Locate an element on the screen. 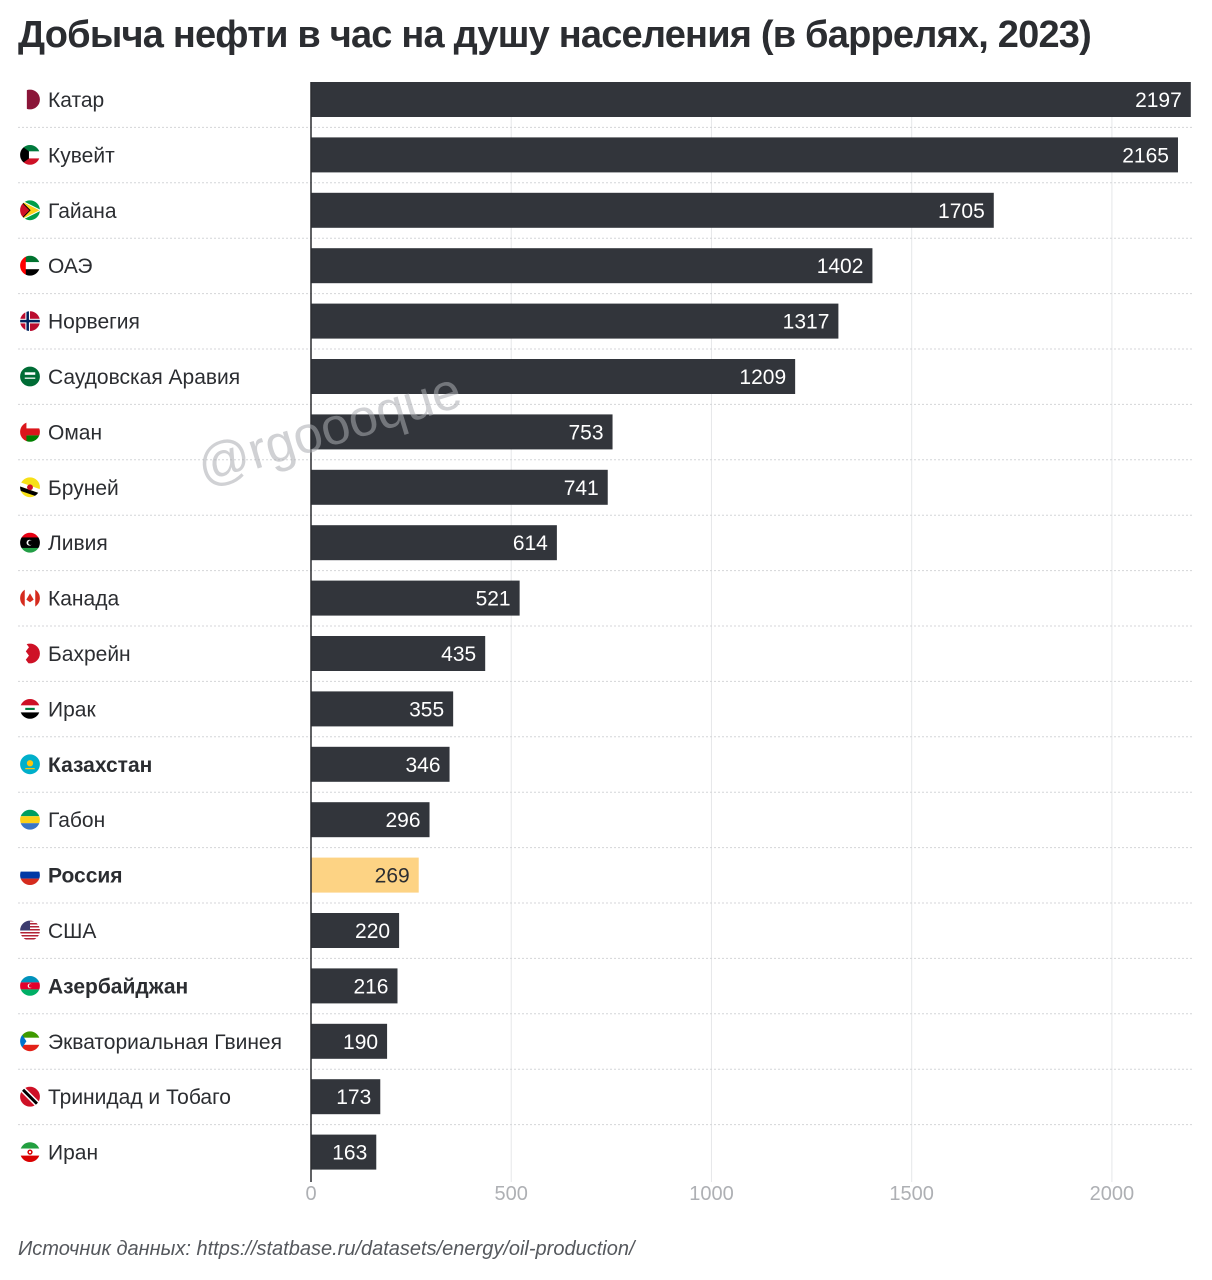  x-tick-label: 1000 is located at coordinates (711, 1194).